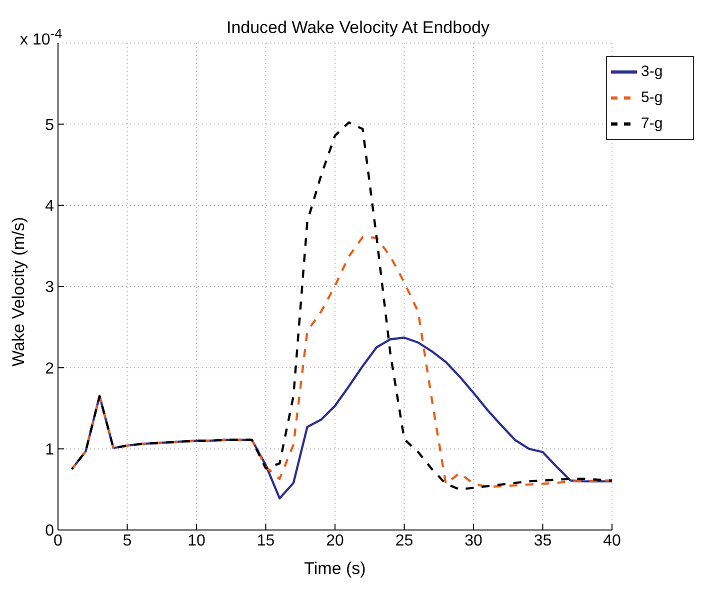  Describe the element at coordinates (197, 541) in the screenshot. I see `x-tick-label: 10` at that location.